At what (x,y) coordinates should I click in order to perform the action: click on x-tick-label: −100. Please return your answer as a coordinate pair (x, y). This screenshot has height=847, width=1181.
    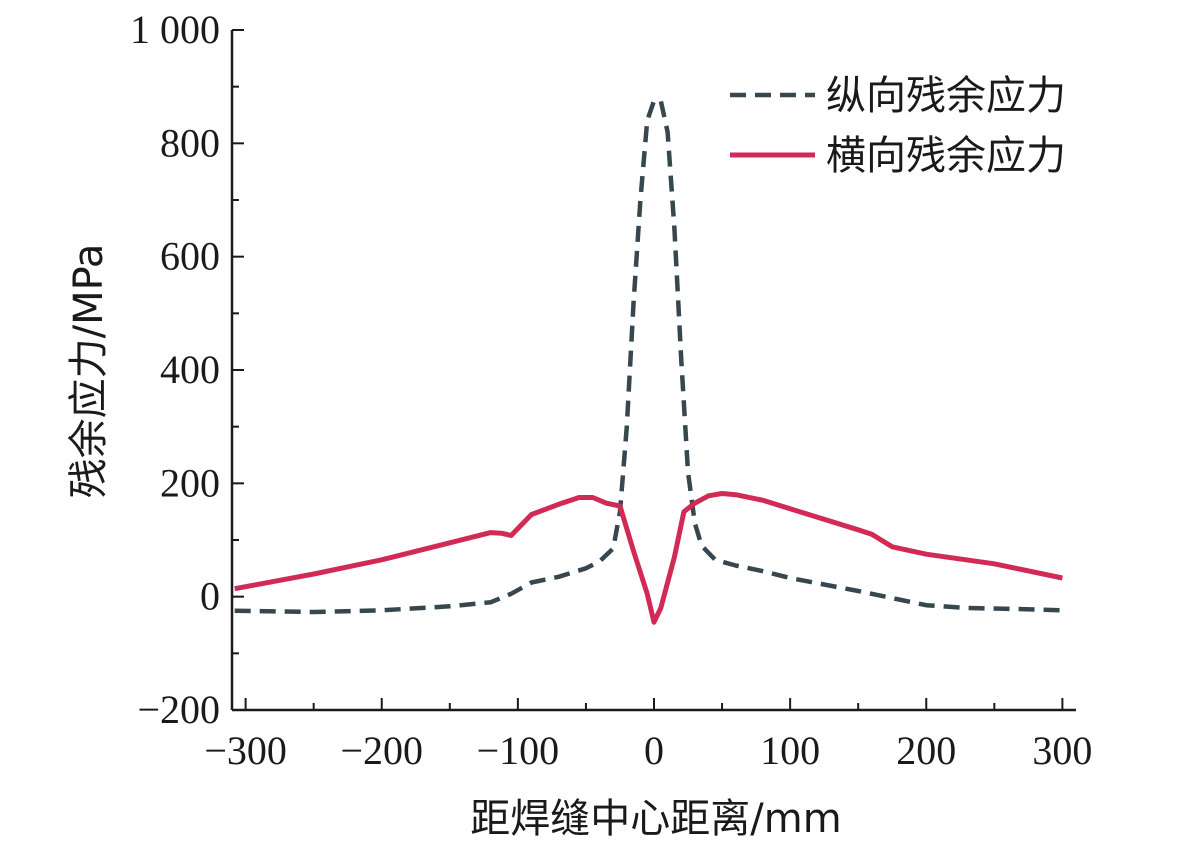
    Looking at the image, I should click on (518, 750).